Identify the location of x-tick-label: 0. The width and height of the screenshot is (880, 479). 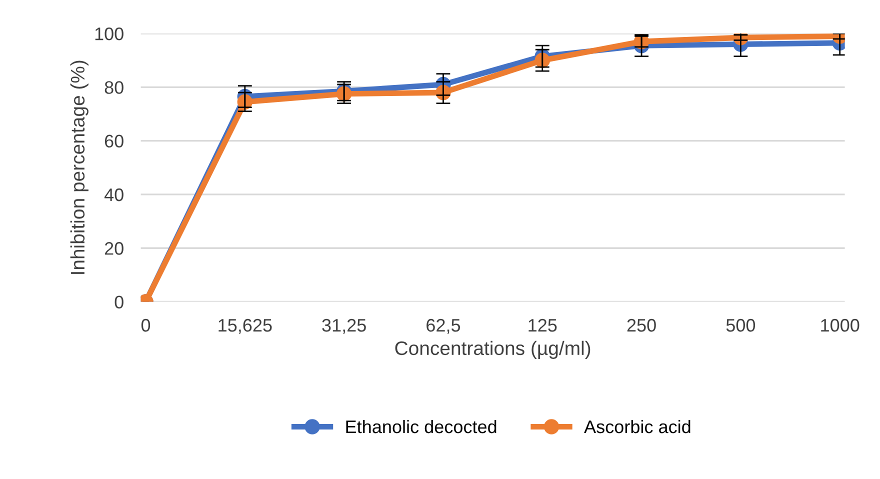
(145, 325).